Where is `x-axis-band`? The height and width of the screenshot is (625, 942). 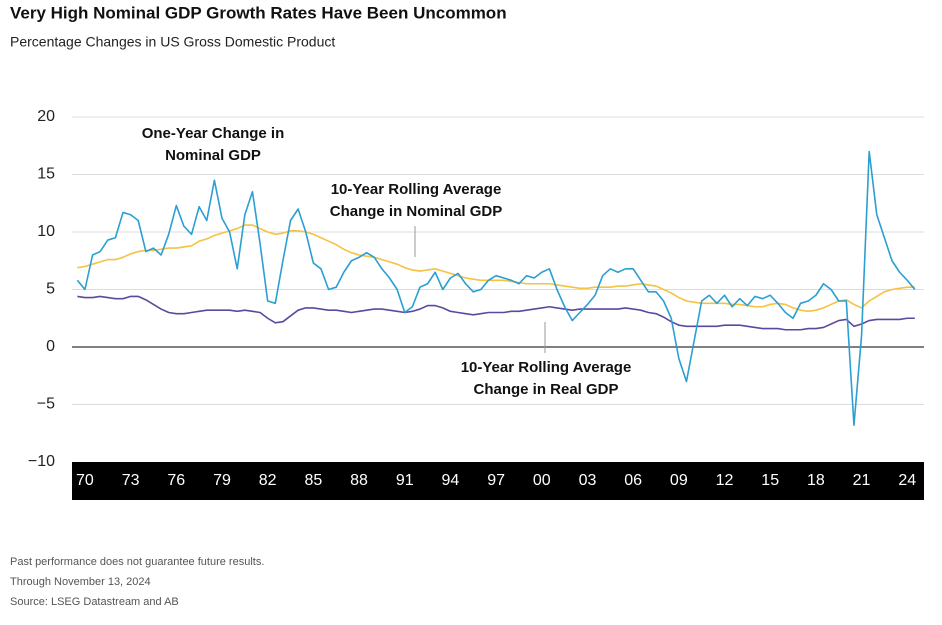
x-axis-band is located at coordinates (498, 481).